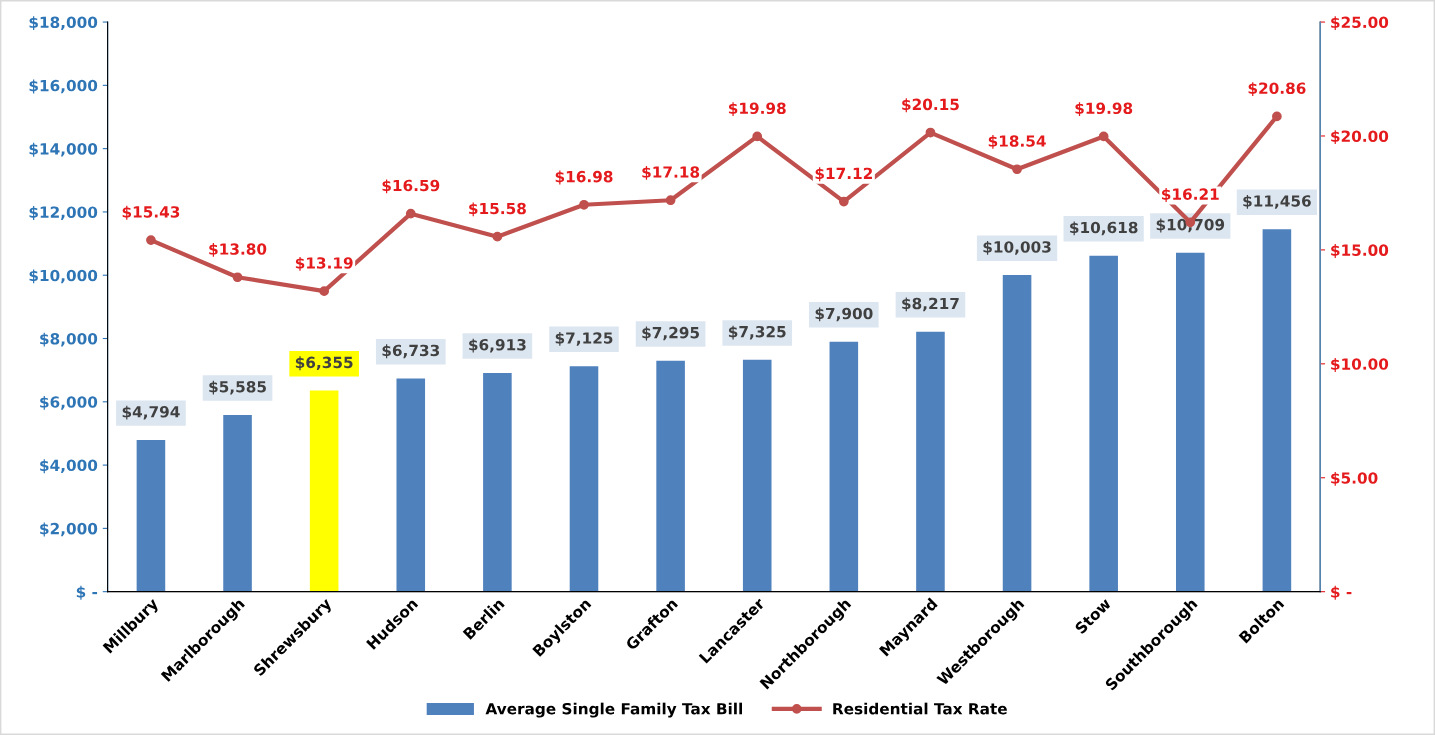  What do you see at coordinates (1360, 23) in the screenshot?
I see `y2-tick-label: $25.00` at bounding box center [1360, 23].